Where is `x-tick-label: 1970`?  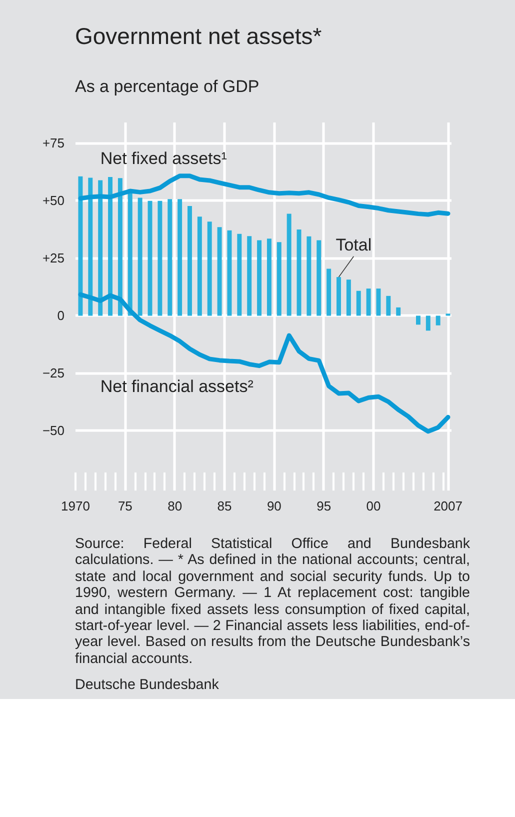
x-tick-label: 1970 is located at coordinates (75, 506).